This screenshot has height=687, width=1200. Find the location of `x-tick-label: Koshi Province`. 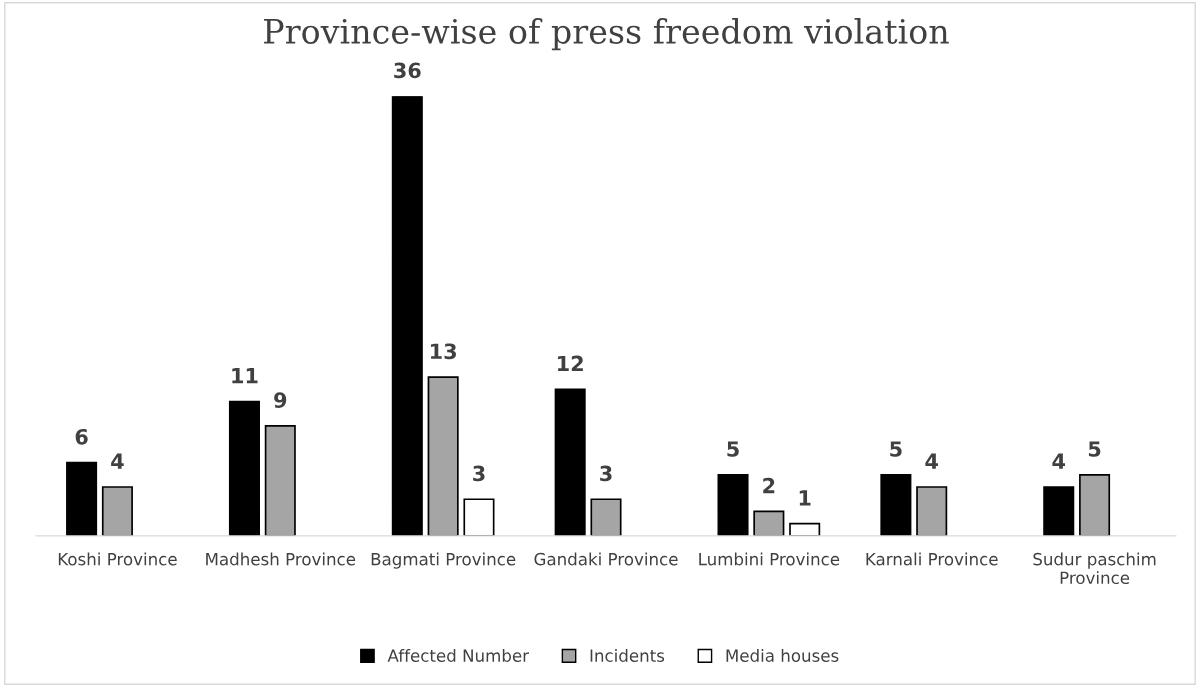

x-tick-label: Koshi Province is located at coordinates (117, 559).